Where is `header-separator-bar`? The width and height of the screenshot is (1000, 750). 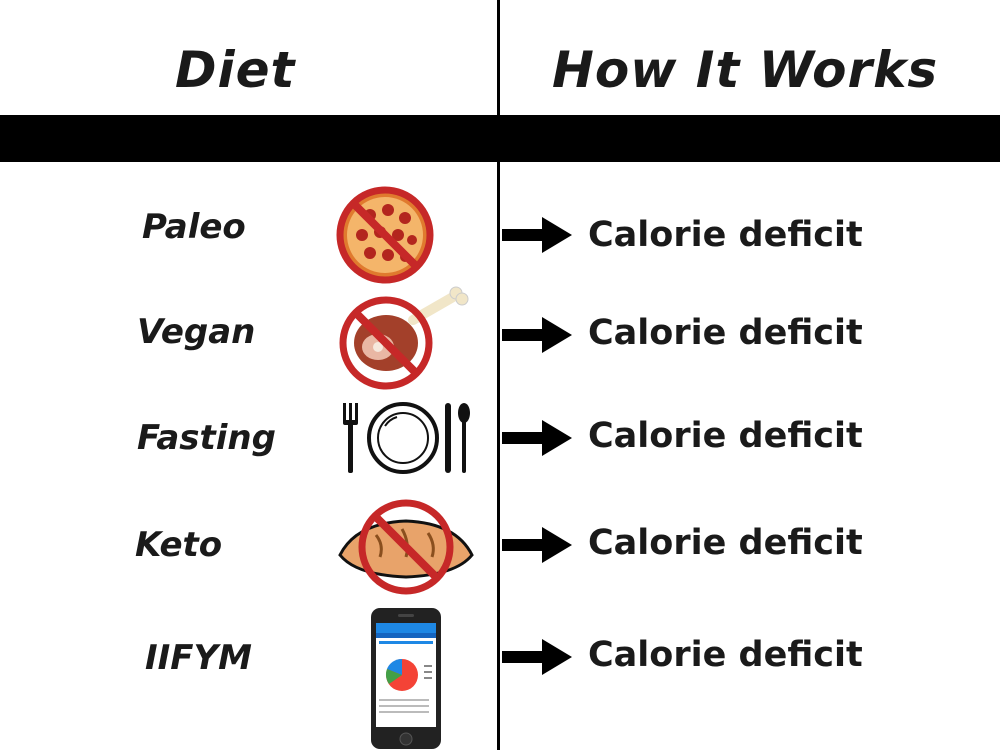
header-separator-bar is located at coordinates (500, 138).